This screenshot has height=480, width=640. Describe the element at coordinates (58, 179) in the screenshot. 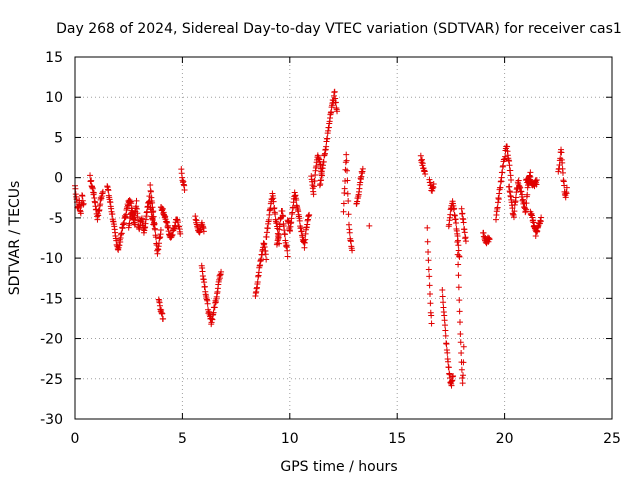

I see `y-tick-label: 0` at that location.